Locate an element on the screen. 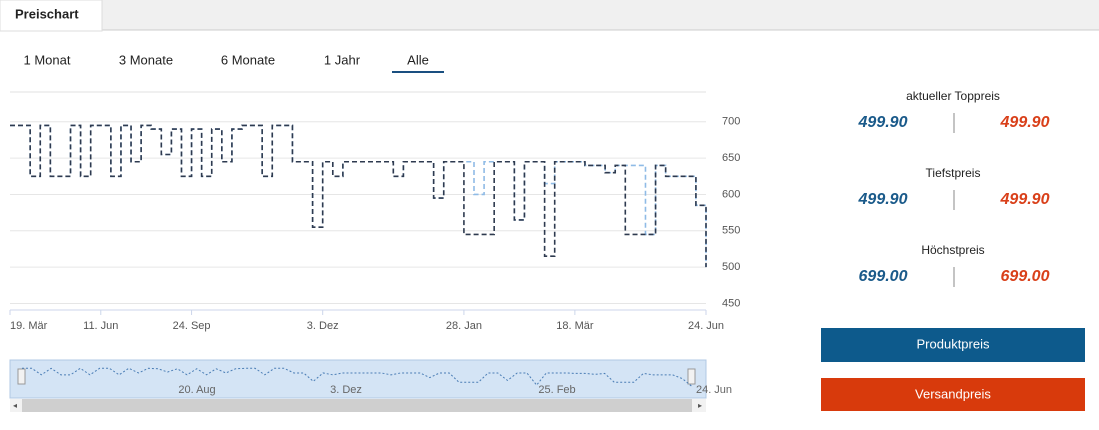 Image resolution: width=1099 pixels, height=430 pixels. navigator-window is located at coordinates (358, 379).